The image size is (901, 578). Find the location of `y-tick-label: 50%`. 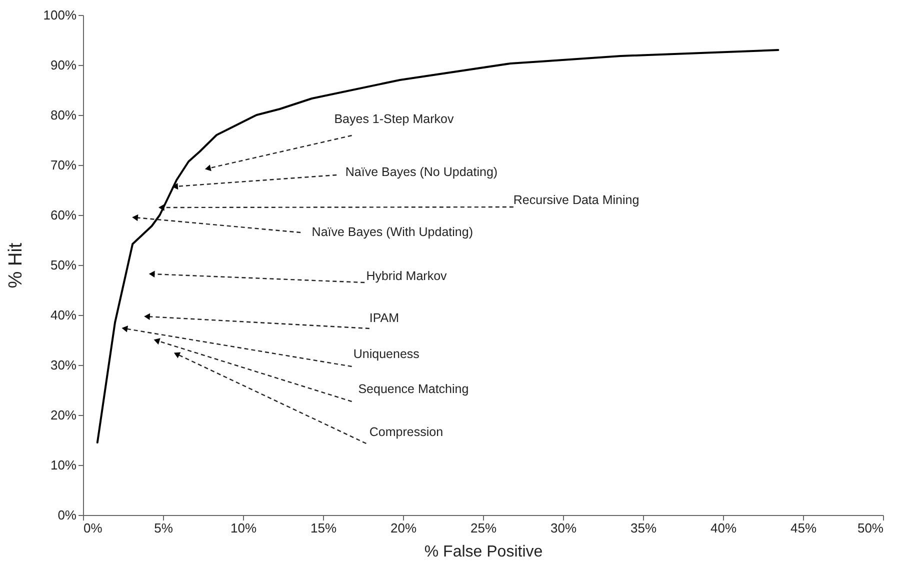

y-tick-label: 50% is located at coordinates (63, 265).